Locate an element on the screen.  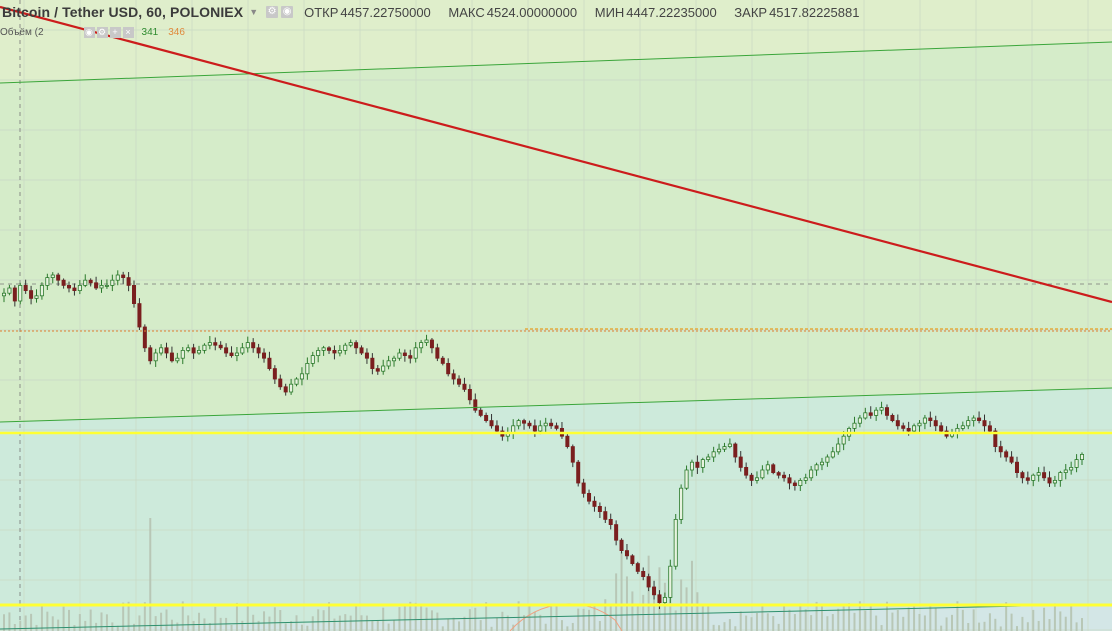
volume-label: Объём (2 is located at coordinates (22, 32).